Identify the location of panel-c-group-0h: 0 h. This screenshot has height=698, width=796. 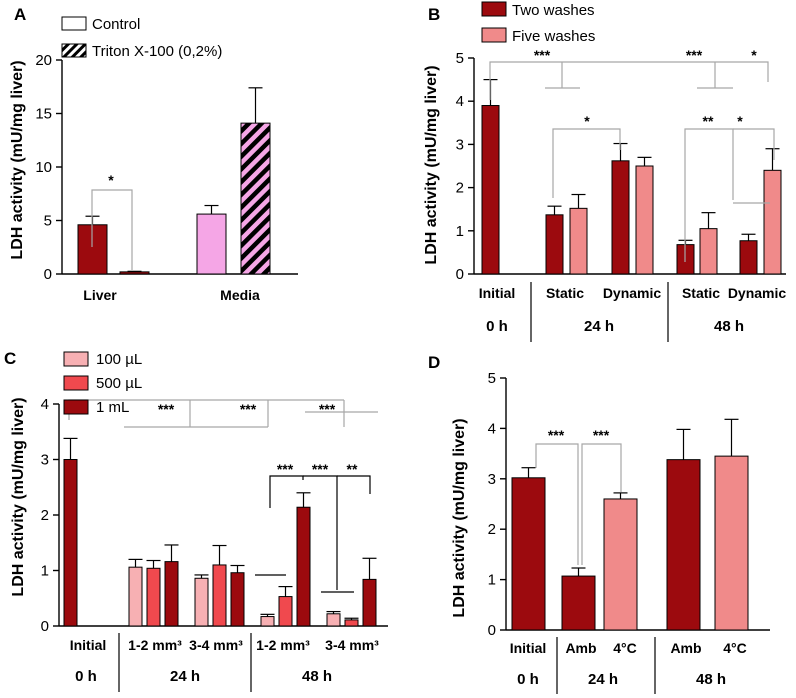
(86, 676).